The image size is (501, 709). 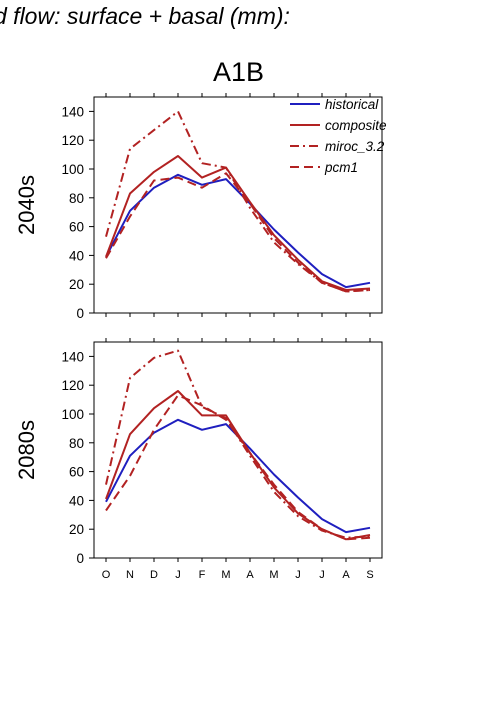 I want to click on series-line-miroc_3.2-2040s, so click(x=238, y=201).